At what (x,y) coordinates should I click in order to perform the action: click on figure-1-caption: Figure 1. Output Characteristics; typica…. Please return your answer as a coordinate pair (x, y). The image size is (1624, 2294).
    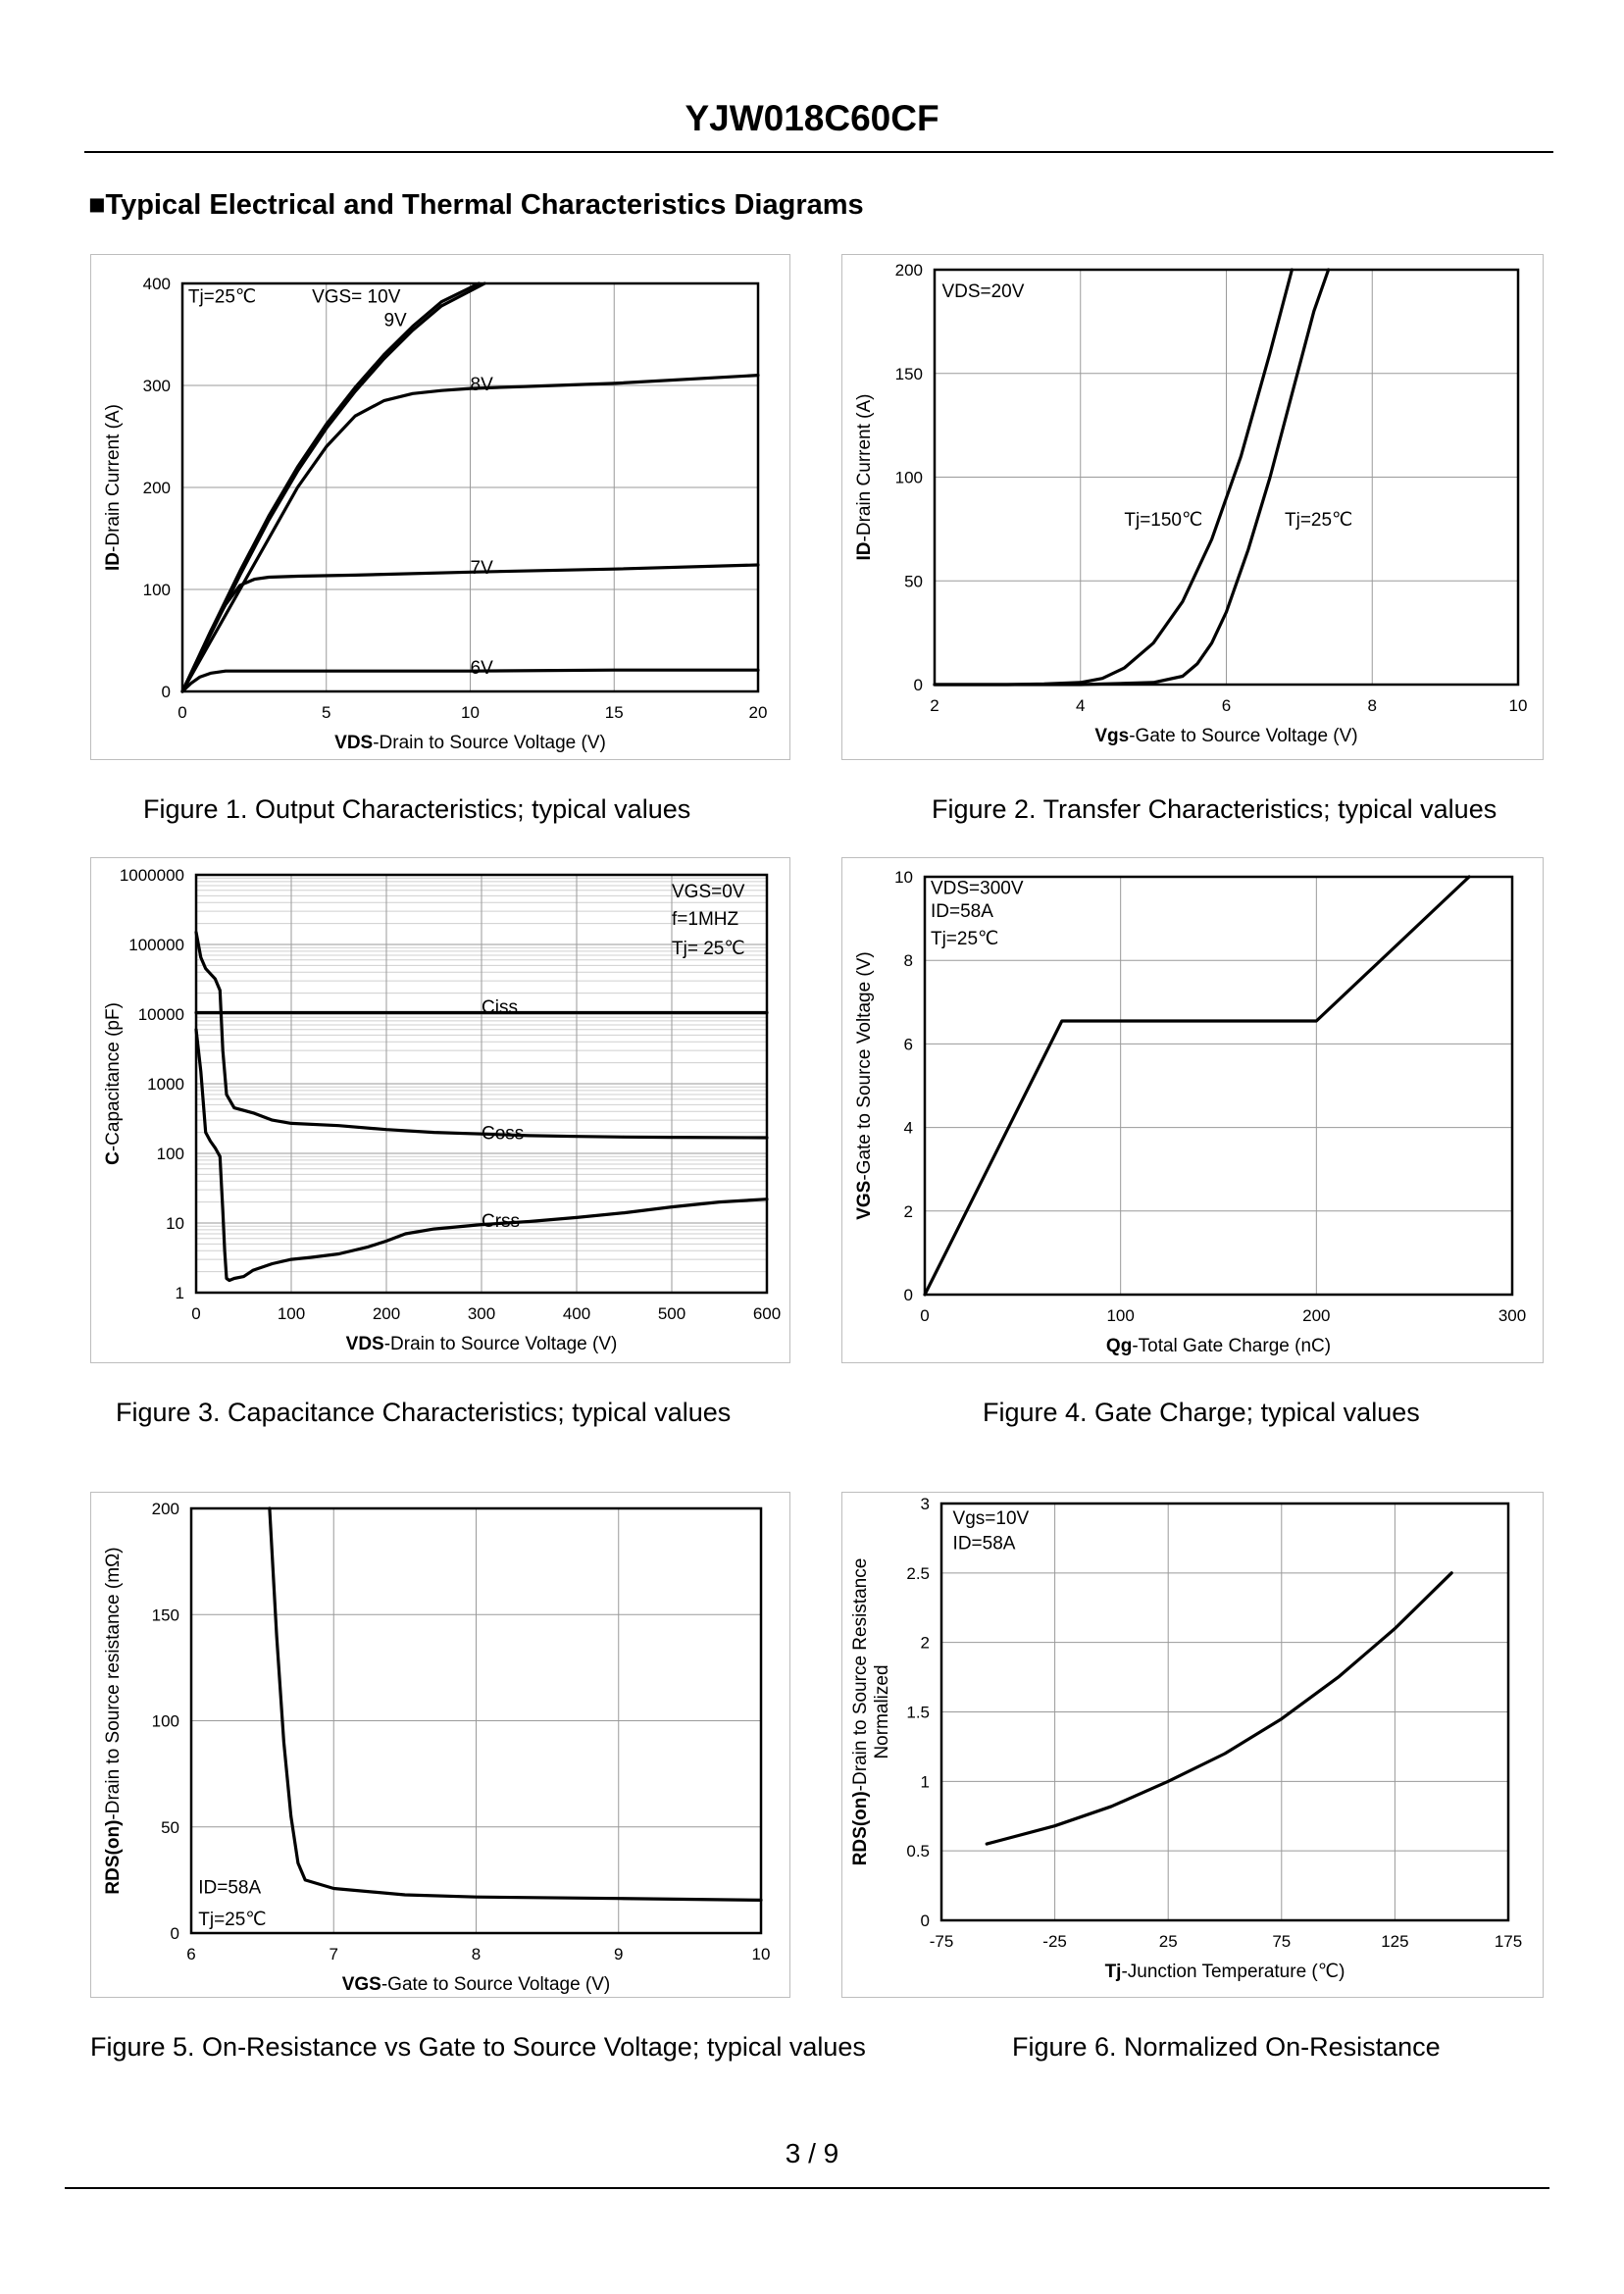
    Looking at the image, I should click on (417, 809).